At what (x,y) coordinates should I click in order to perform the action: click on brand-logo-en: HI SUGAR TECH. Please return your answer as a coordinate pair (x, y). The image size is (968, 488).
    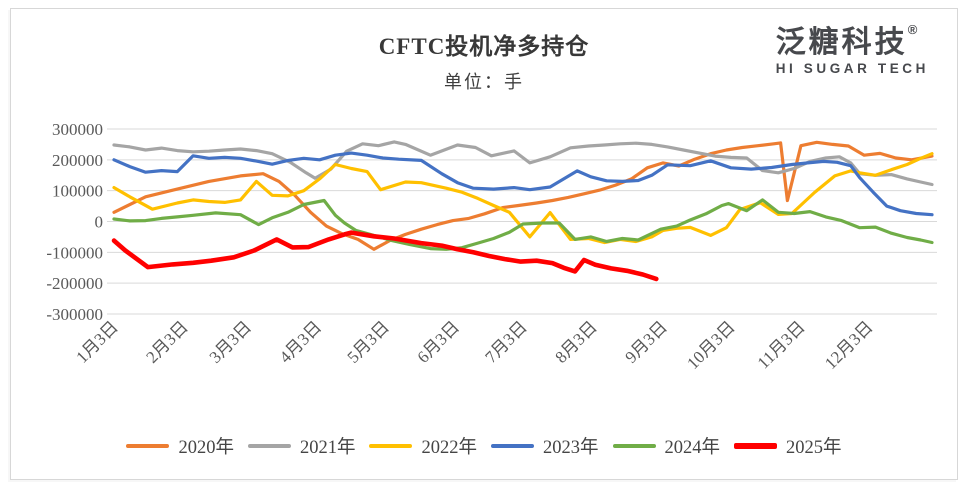
    Looking at the image, I should click on (852, 68).